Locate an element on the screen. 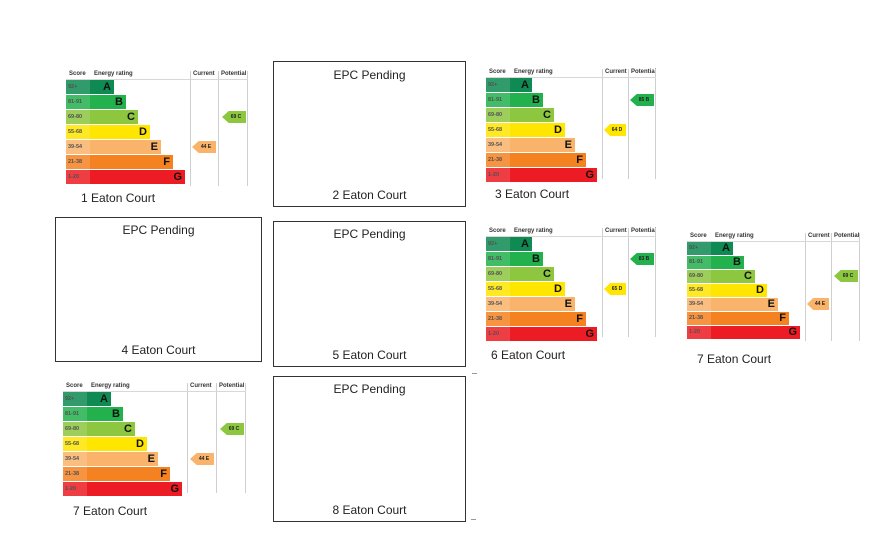 Image resolution: width=893 pixels, height=545 pixels. rating-band-f: 21-38 F is located at coordinates (544, 319).